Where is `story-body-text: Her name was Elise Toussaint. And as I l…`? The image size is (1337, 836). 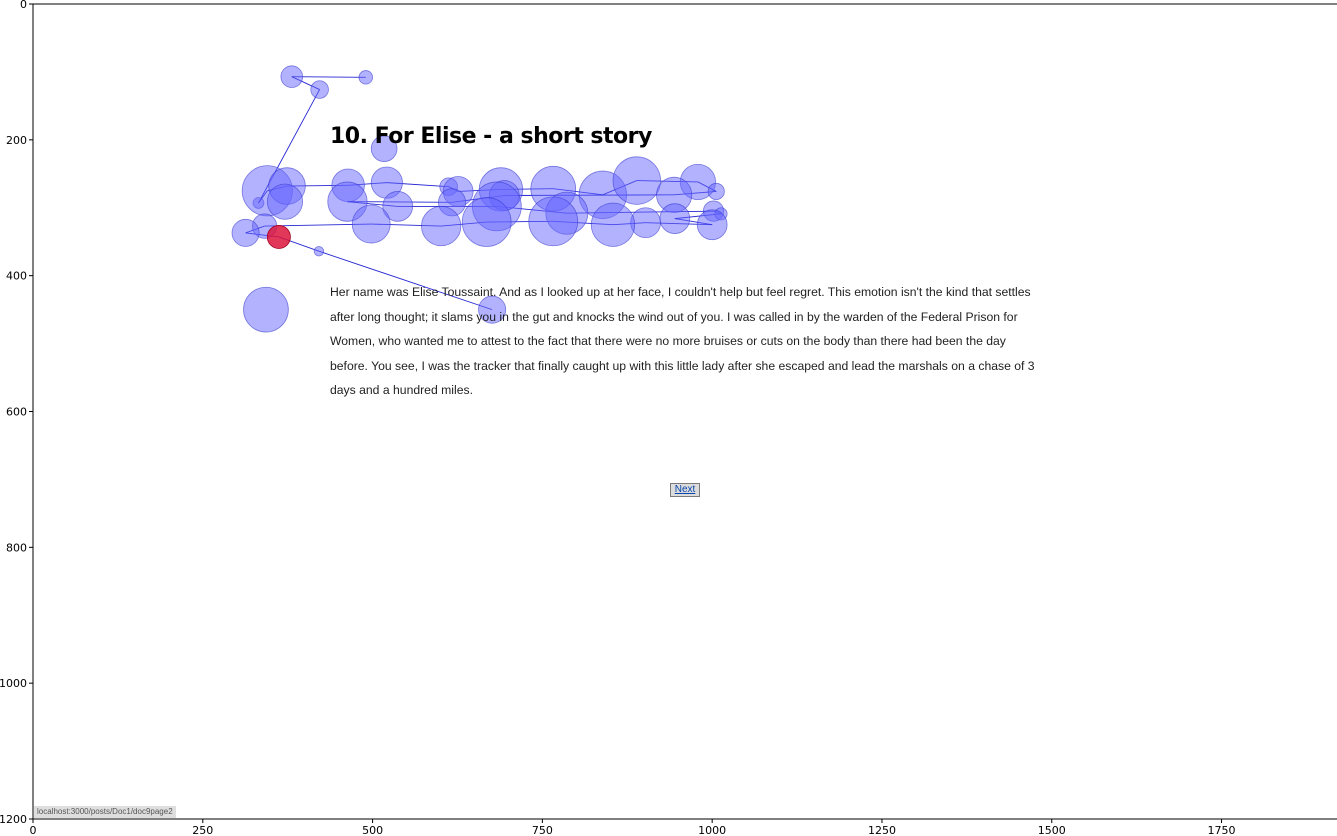 story-body-text: Her name was Elise Toussaint. And as I l… is located at coordinates (682, 341).